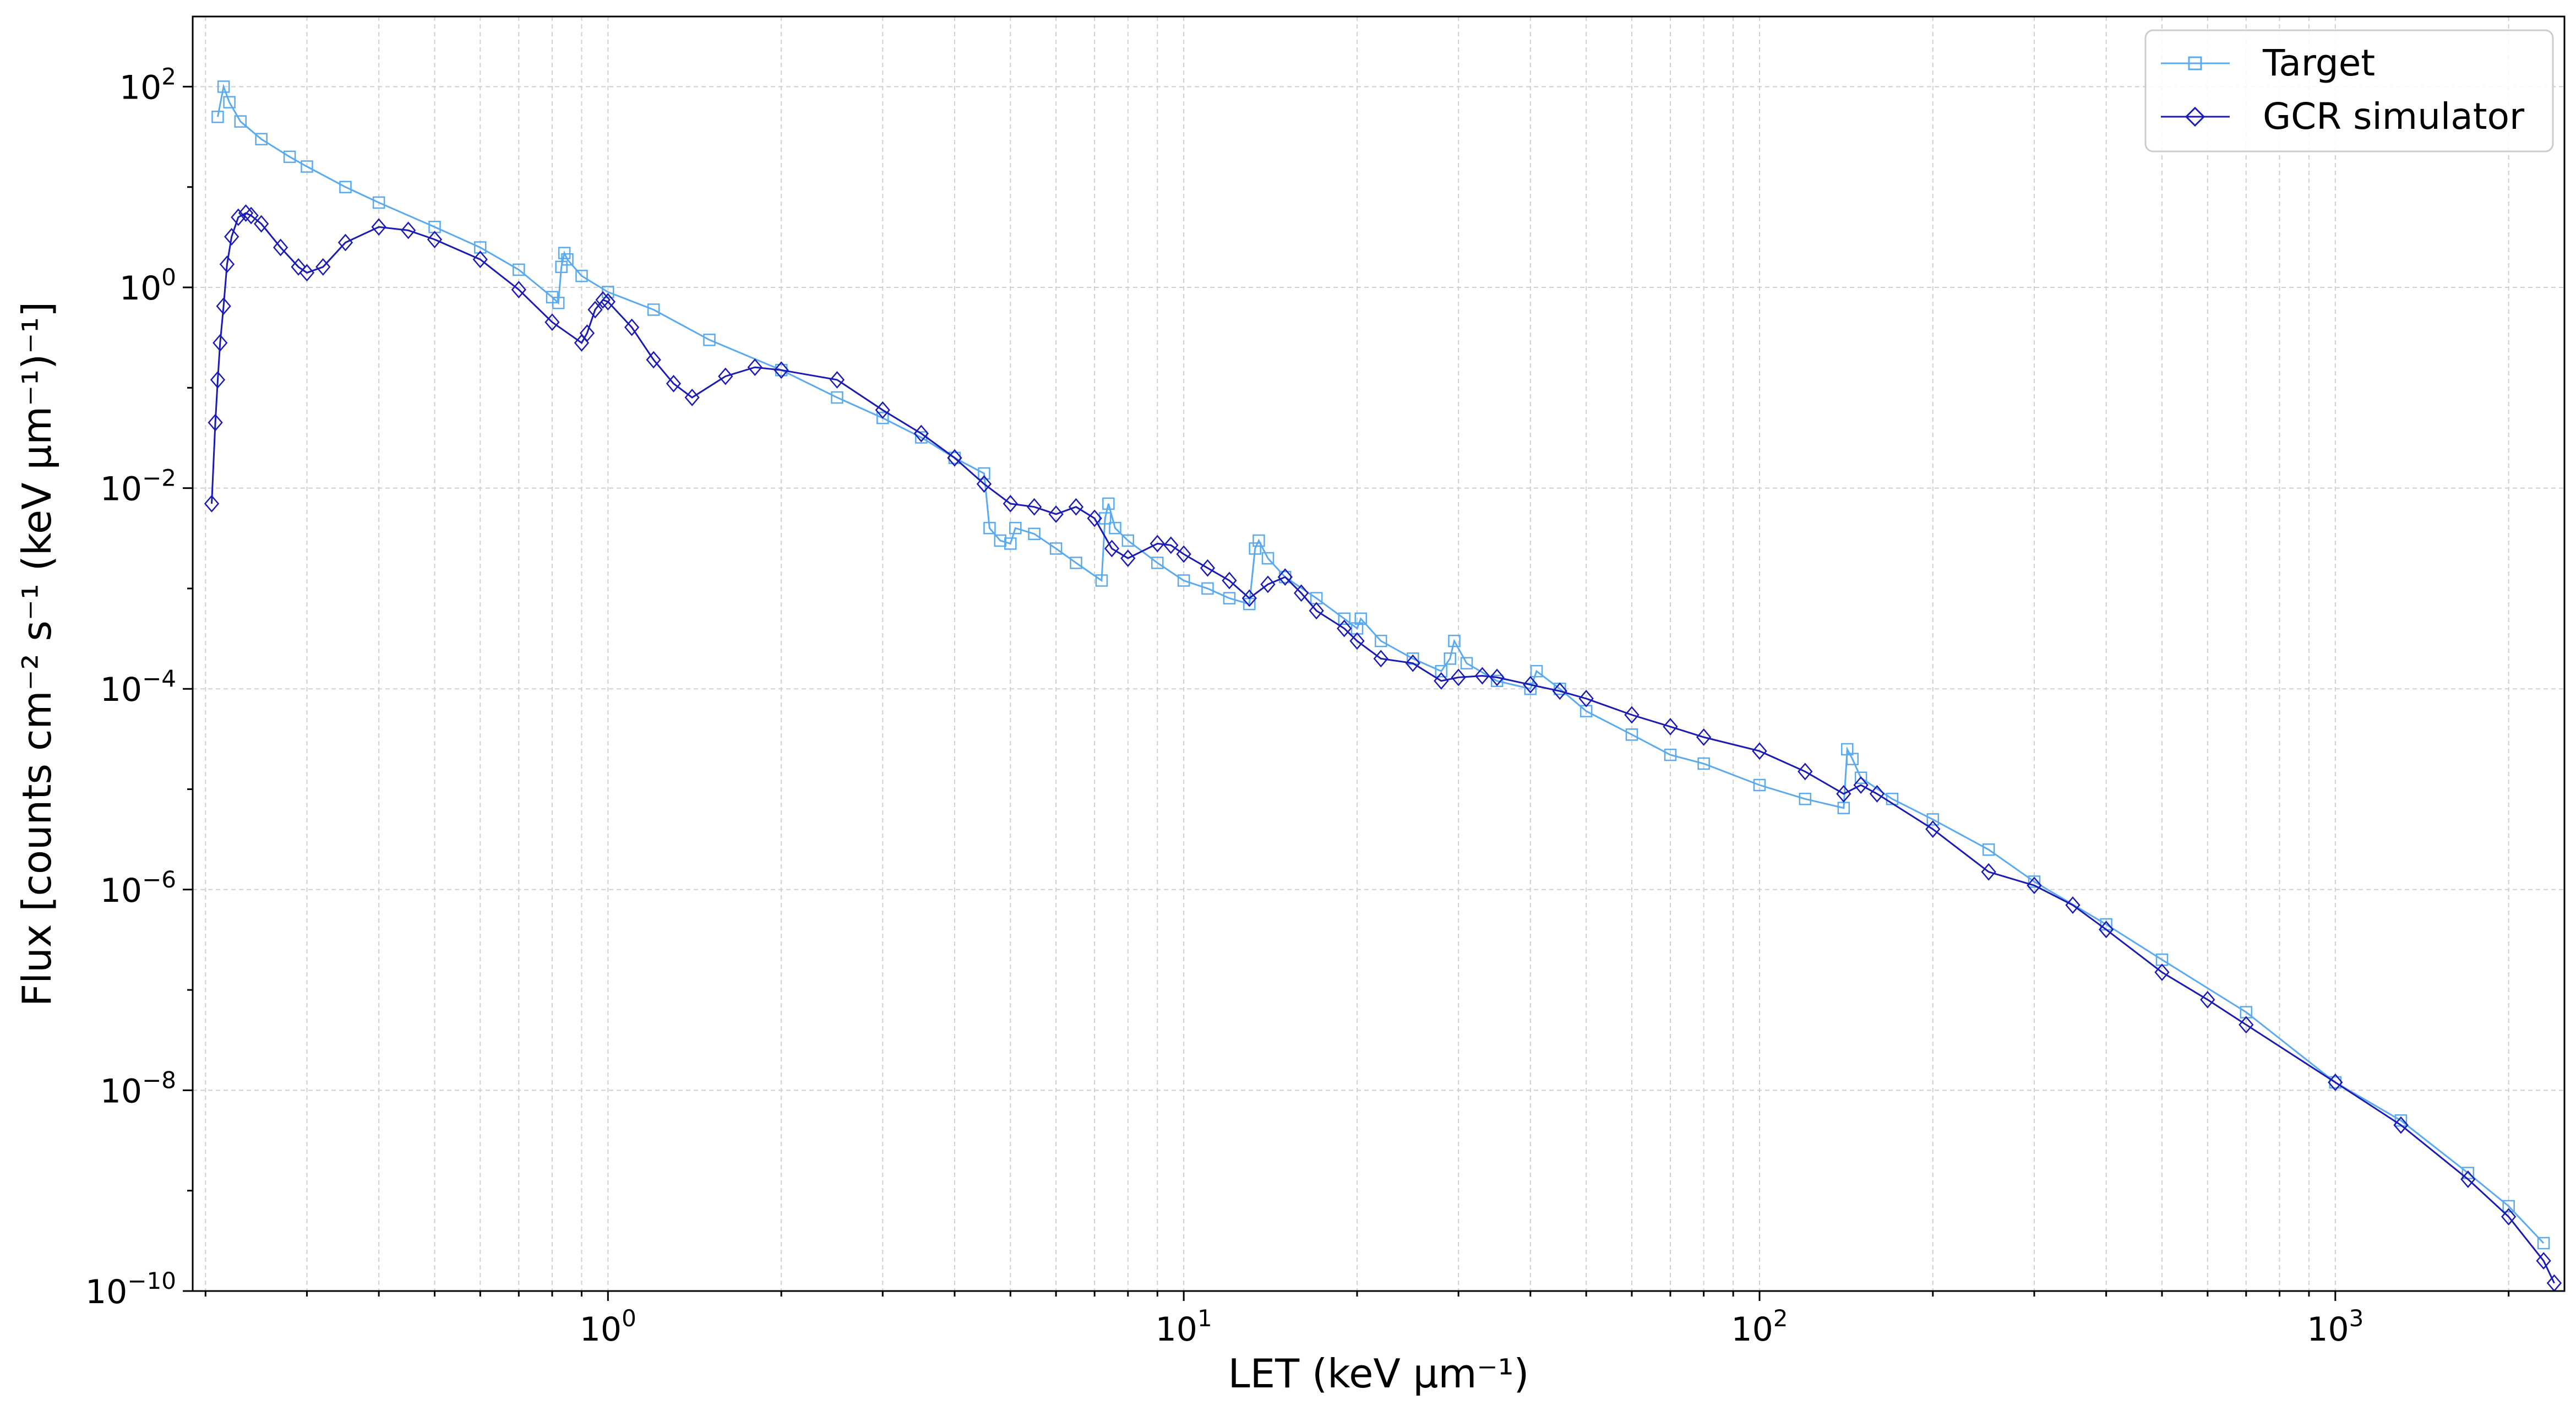  What do you see at coordinates (2394, 116) in the screenshot?
I see `legend-gcr-label: GCR simulator` at bounding box center [2394, 116].